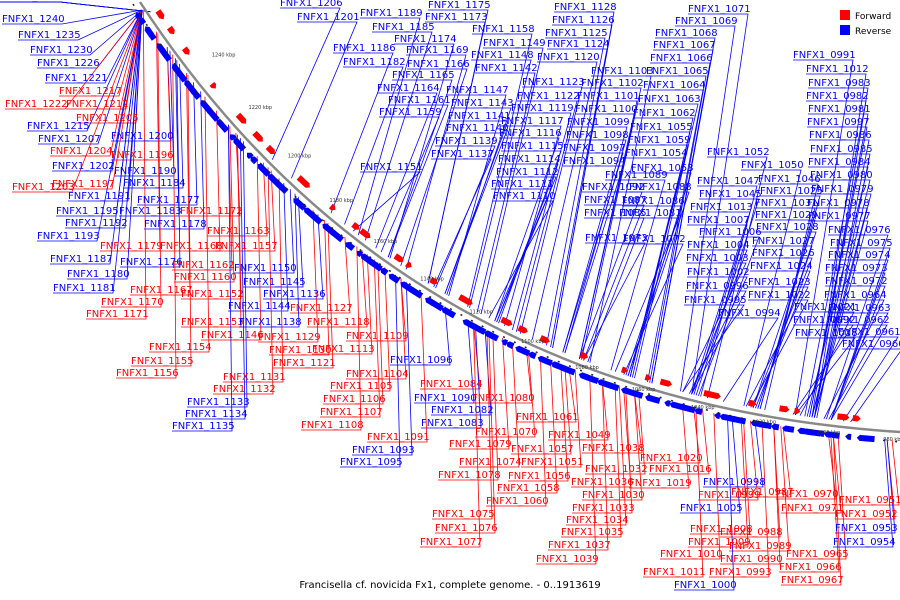  I want to click on gene-label: FNFX1_1193, so click(68, 236).